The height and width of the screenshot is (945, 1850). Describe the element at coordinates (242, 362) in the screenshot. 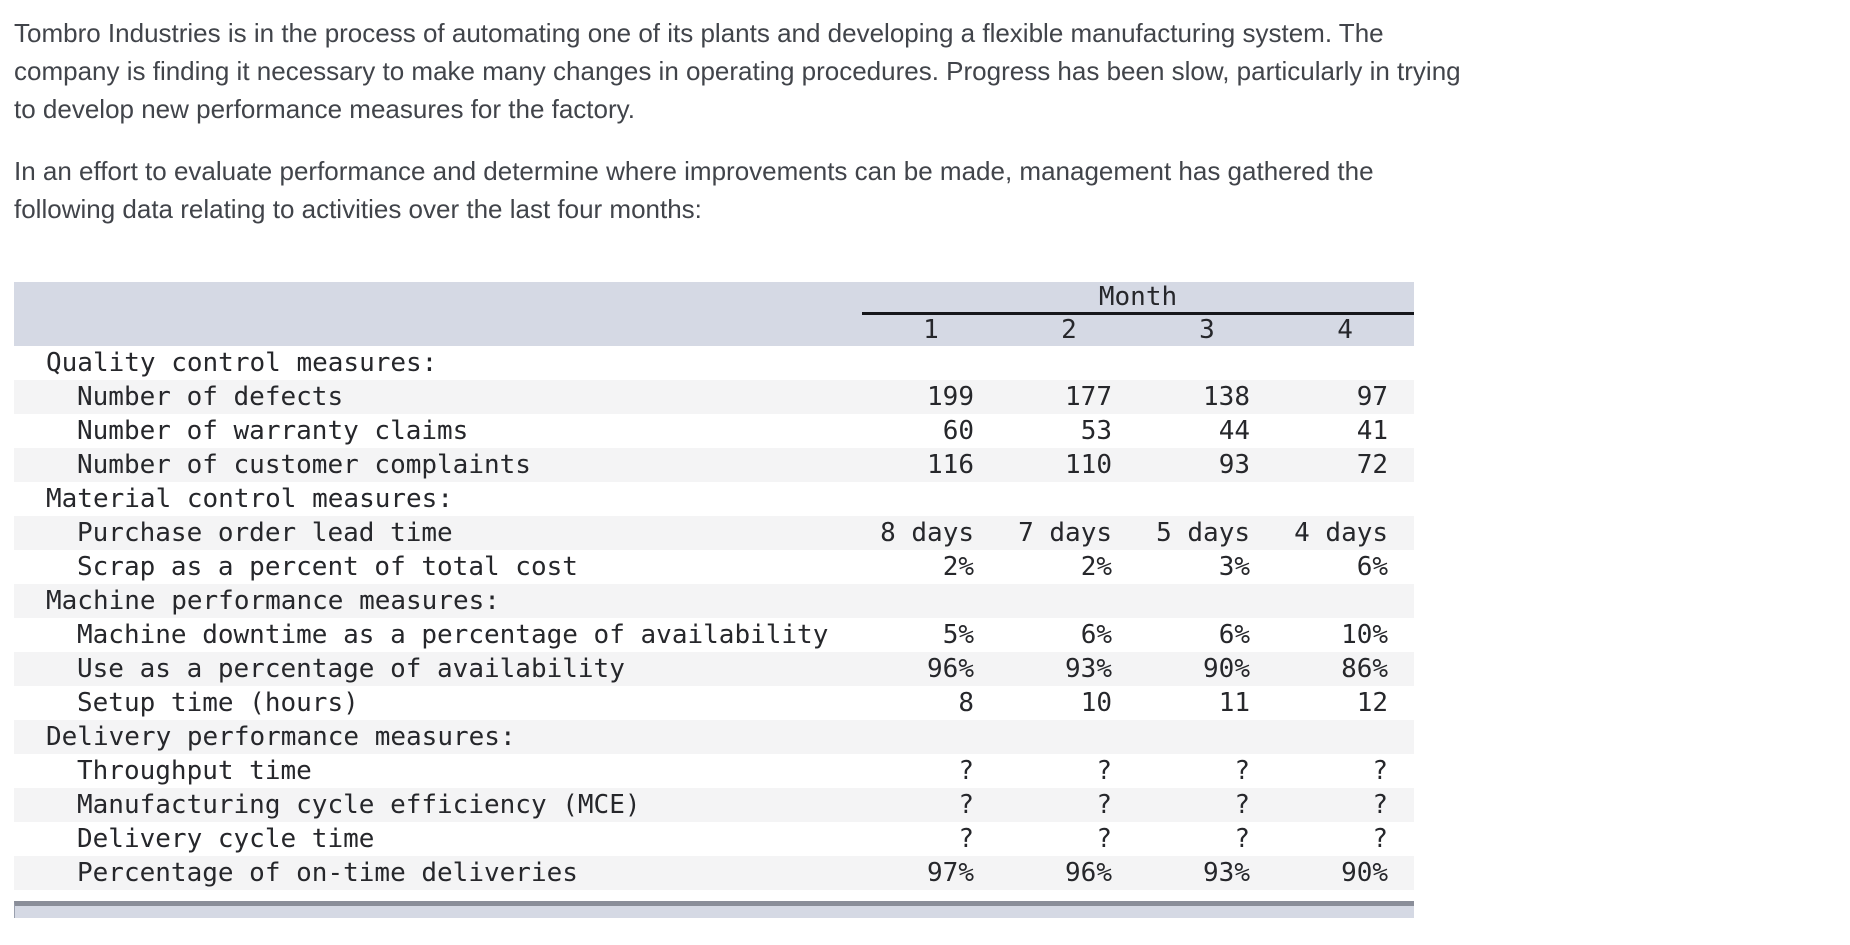

I see `section-heading: Quality control measures:` at that location.